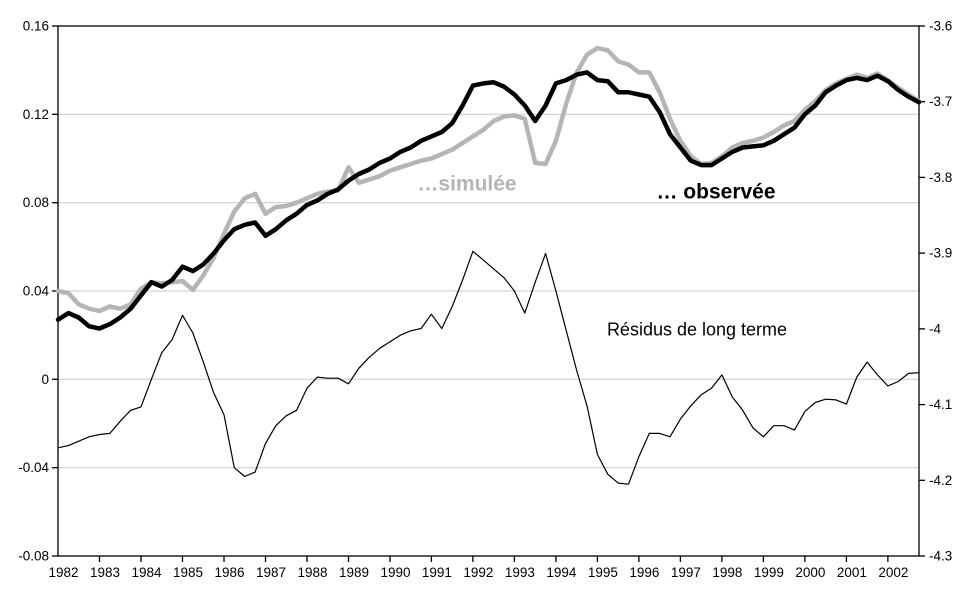 The height and width of the screenshot is (603, 970). What do you see at coordinates (33, 556) in the screenshot?
I see `left-axis-tick-label: -0.08` at bounding box center [33, 556].